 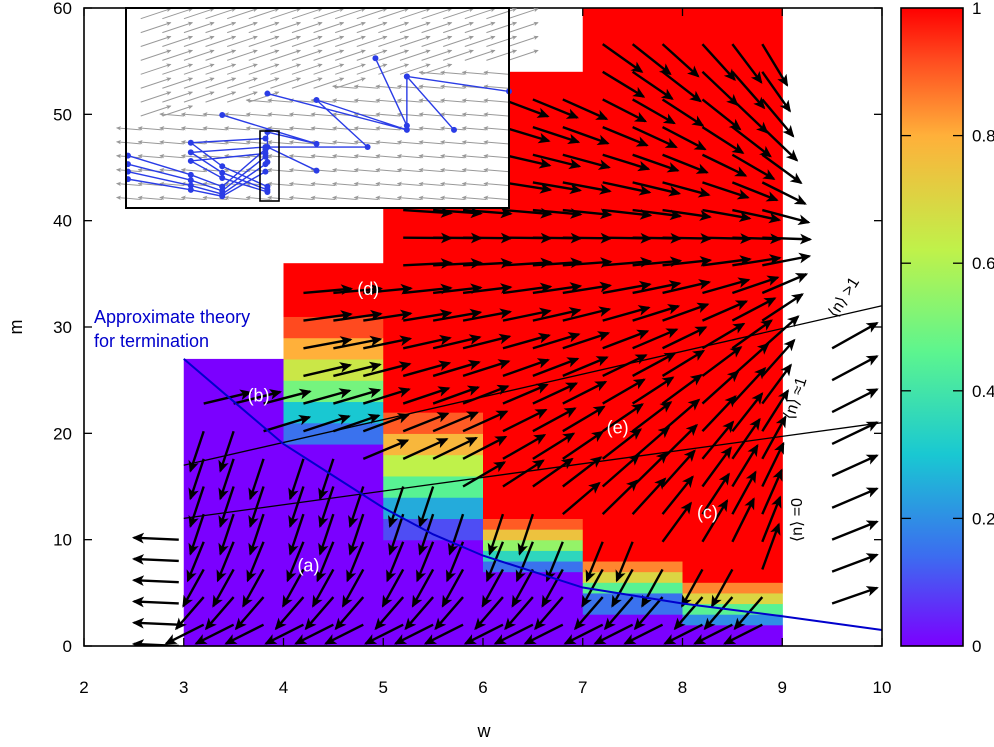 I want to click on x-tick-label: 2, so click(x=83, y=687).